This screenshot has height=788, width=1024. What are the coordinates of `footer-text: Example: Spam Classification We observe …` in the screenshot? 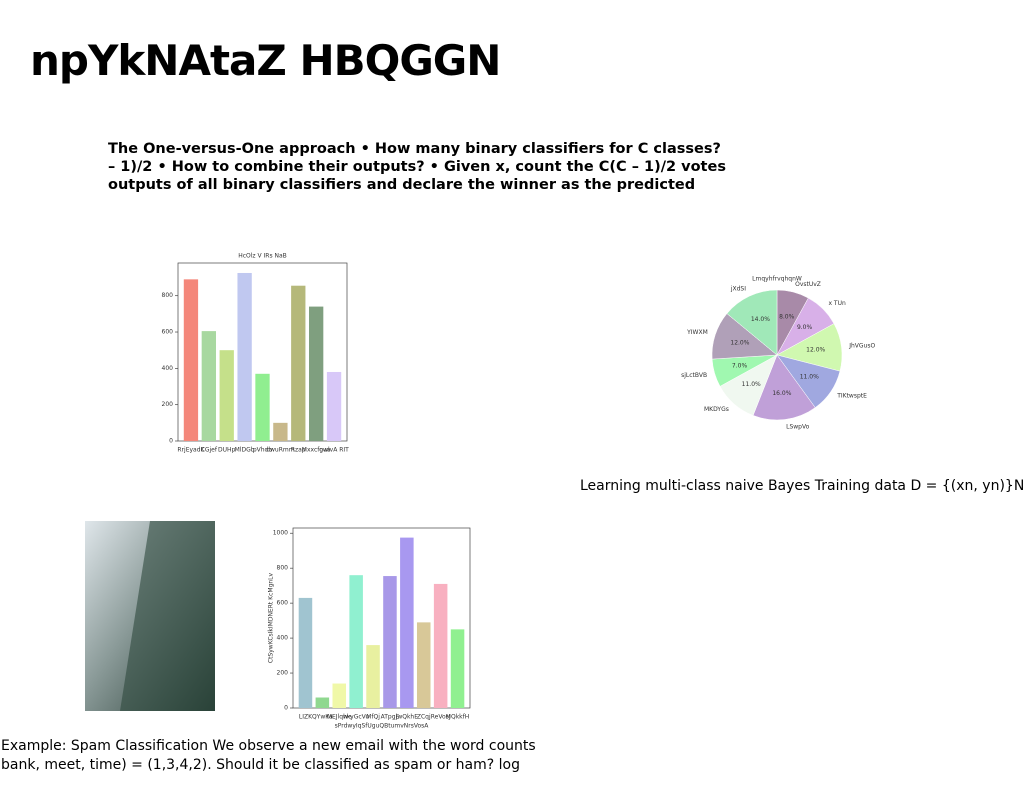 It's located at (268, 756).